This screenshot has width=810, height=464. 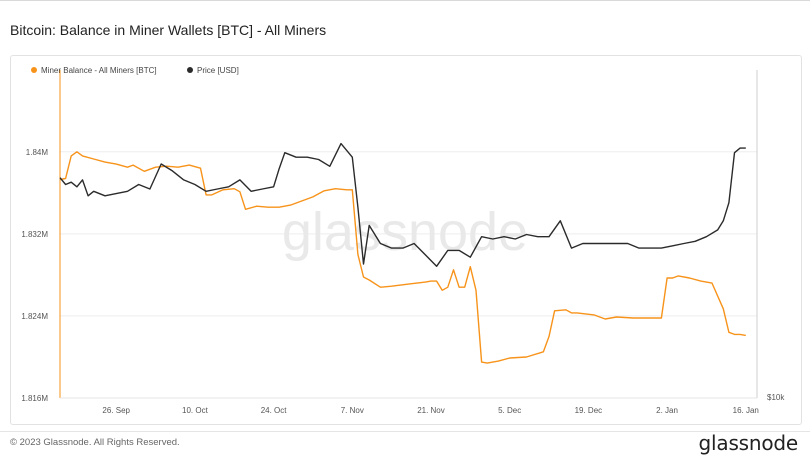 I want to click on x-tick-label: 19. Dec, so click(x=589, y=410).